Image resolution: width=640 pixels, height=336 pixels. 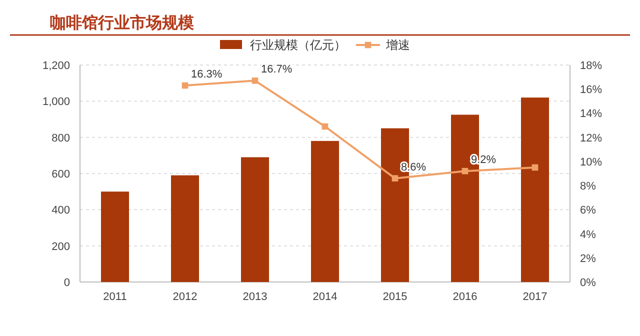 What do you see at coordinates (61, 138) in the screenshot?
I see `y-tick-label: 800` at bounding box center [61, 138].